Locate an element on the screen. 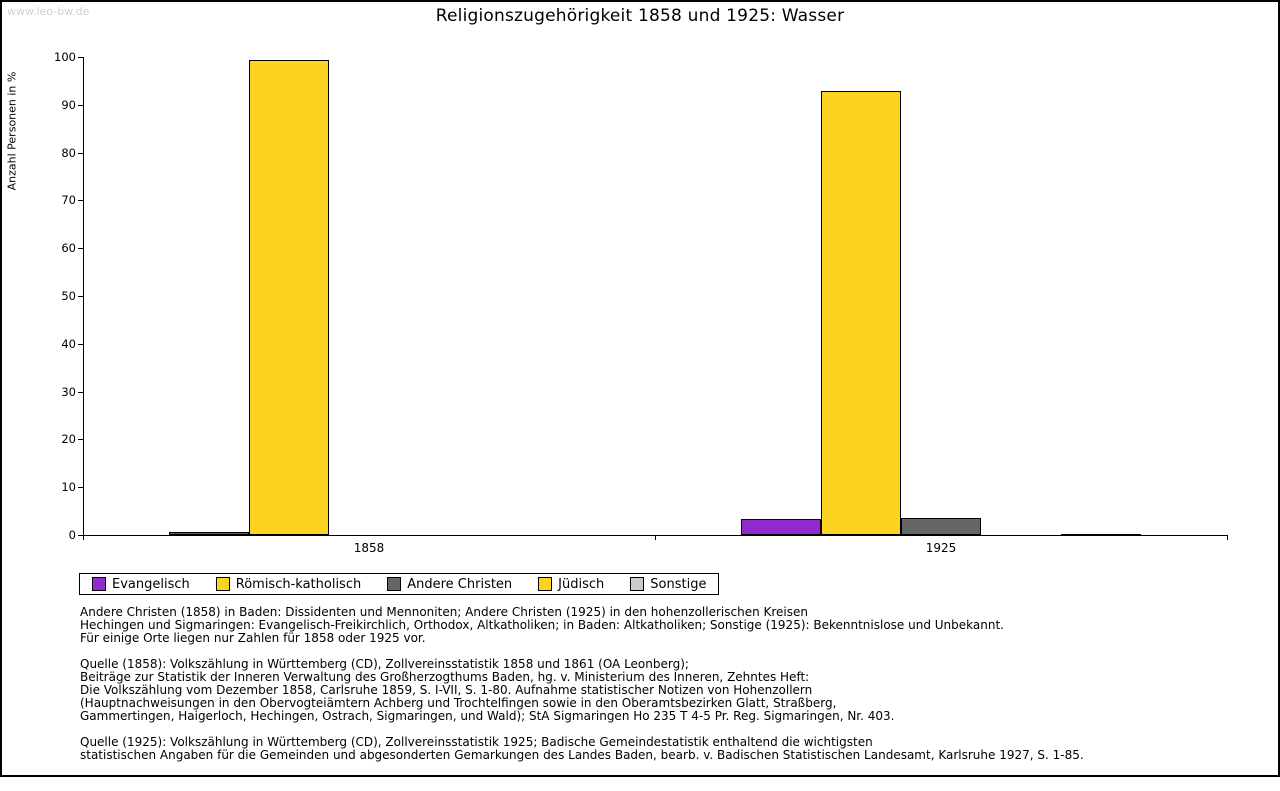 The image size is (1280, 791). x-axis is located at coordinates (655, 535).